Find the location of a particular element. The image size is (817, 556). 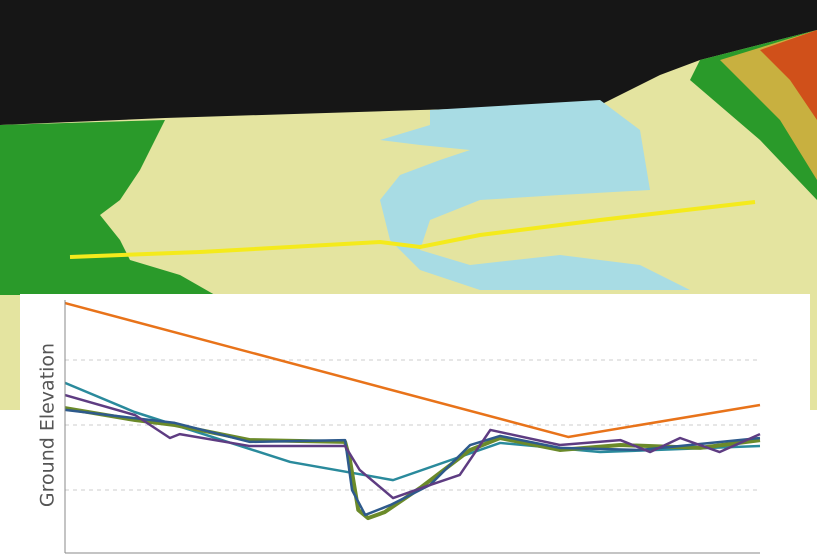

y-axis-label: Ground Elevation is located at coordinates (48, 425).